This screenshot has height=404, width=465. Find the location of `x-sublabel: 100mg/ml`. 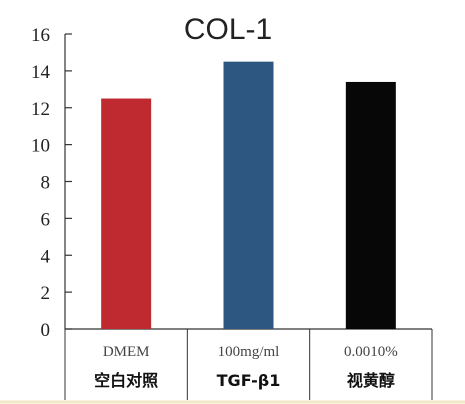

x-sublabel: 100mg/ml is located at coordinates (249, 352).